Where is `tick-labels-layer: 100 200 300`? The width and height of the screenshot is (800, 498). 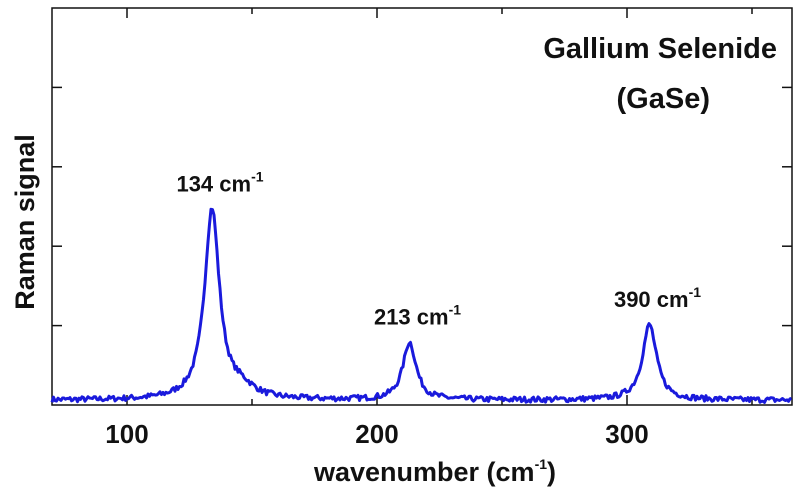 tick-labels-layer: 100 200 300 is located at coordinates (376, 434).